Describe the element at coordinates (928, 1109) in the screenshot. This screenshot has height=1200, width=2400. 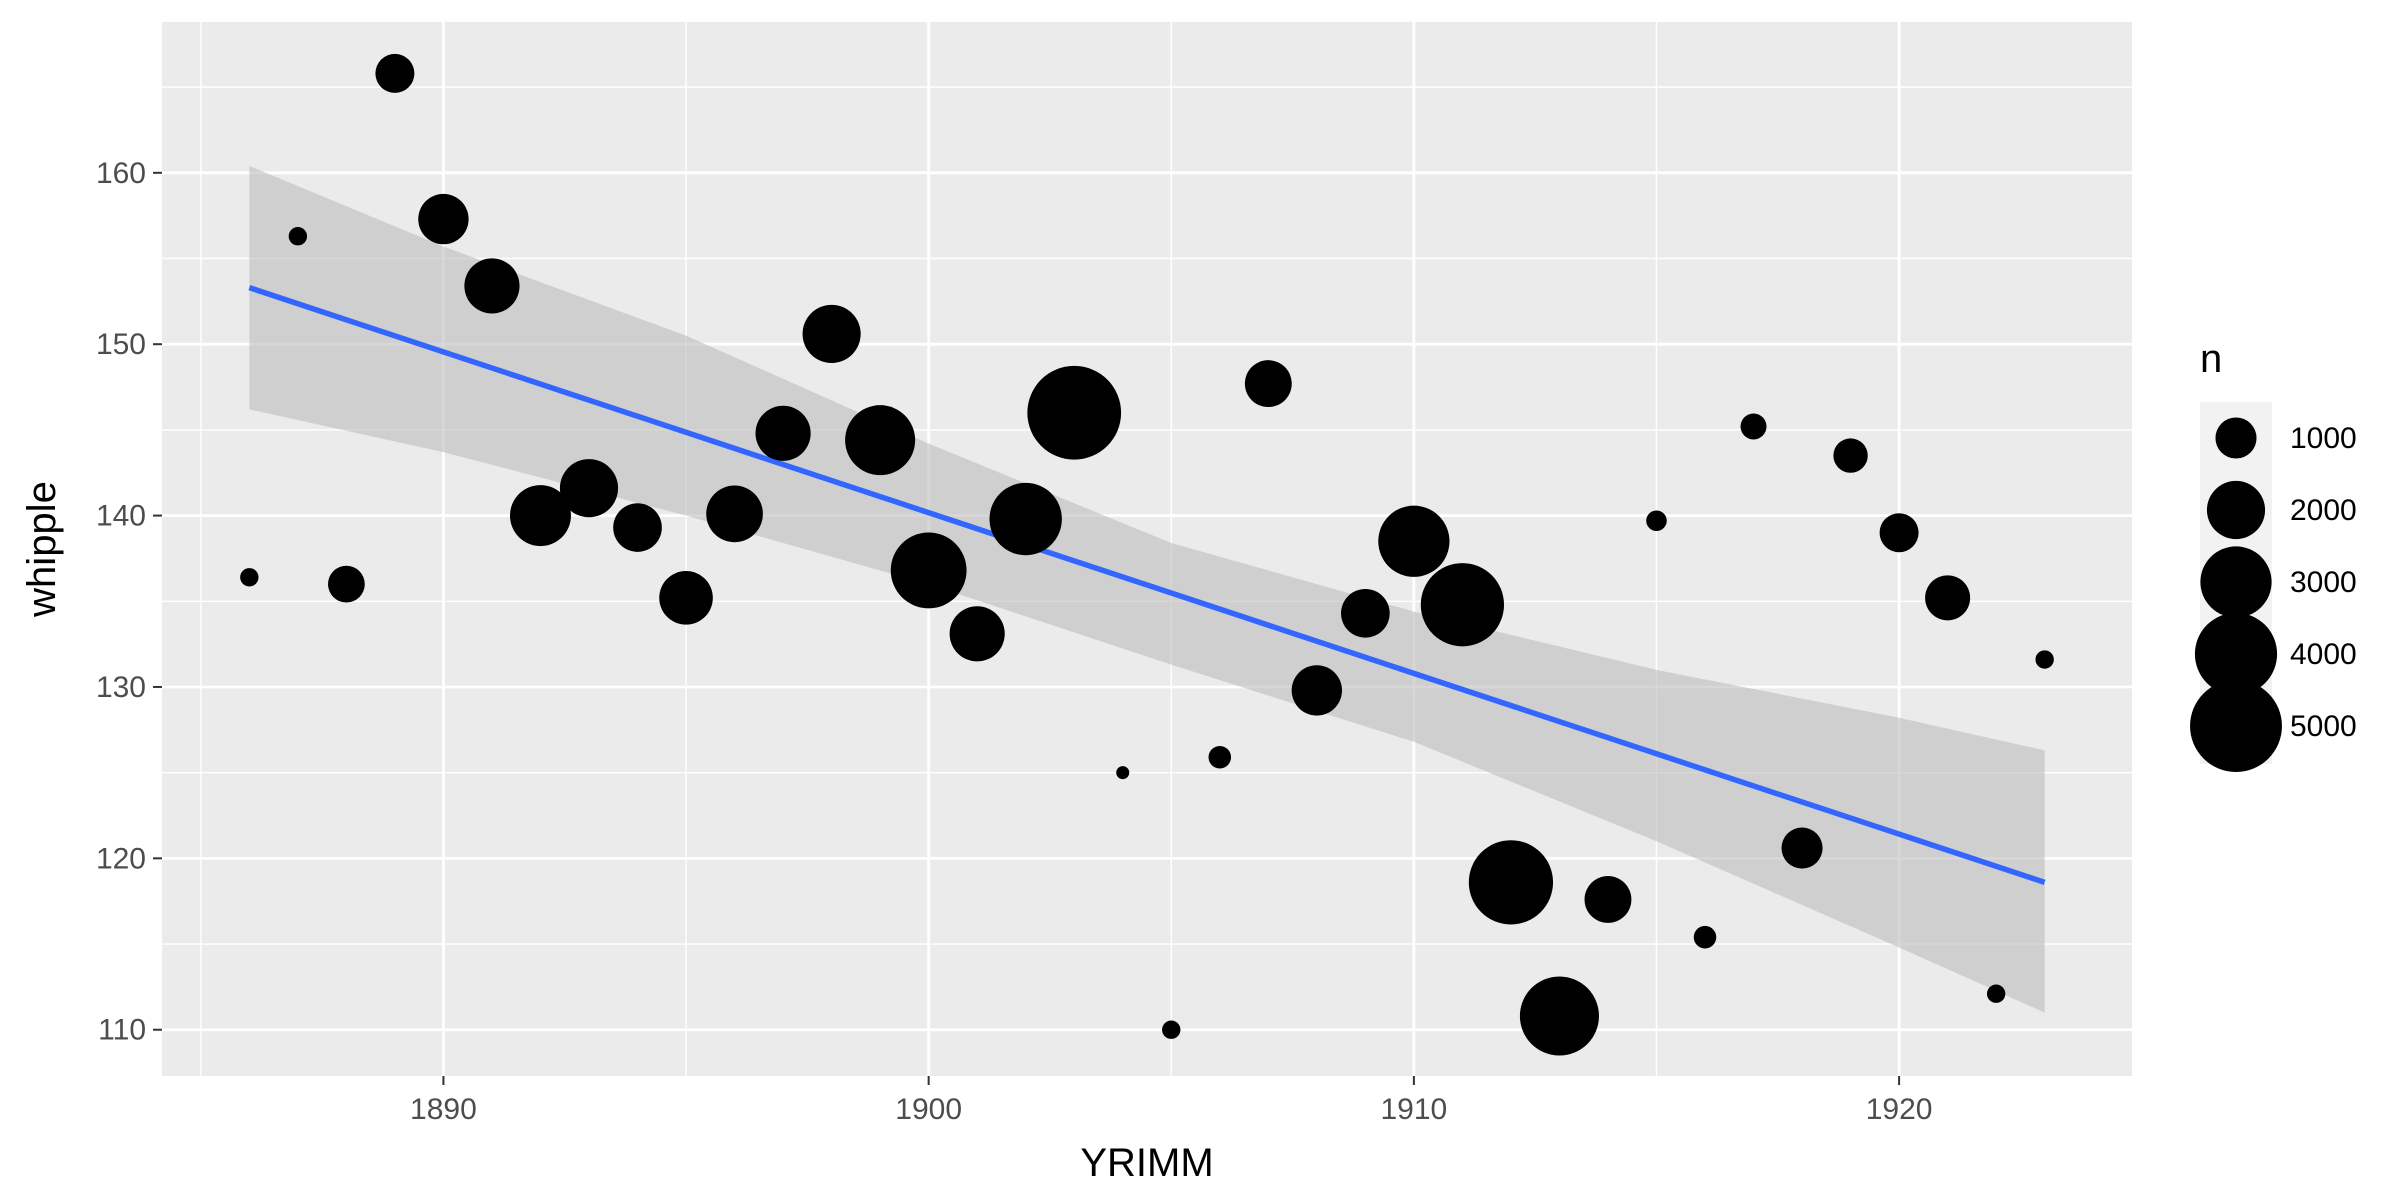
I see `x-tick-label: 1900` at that location.